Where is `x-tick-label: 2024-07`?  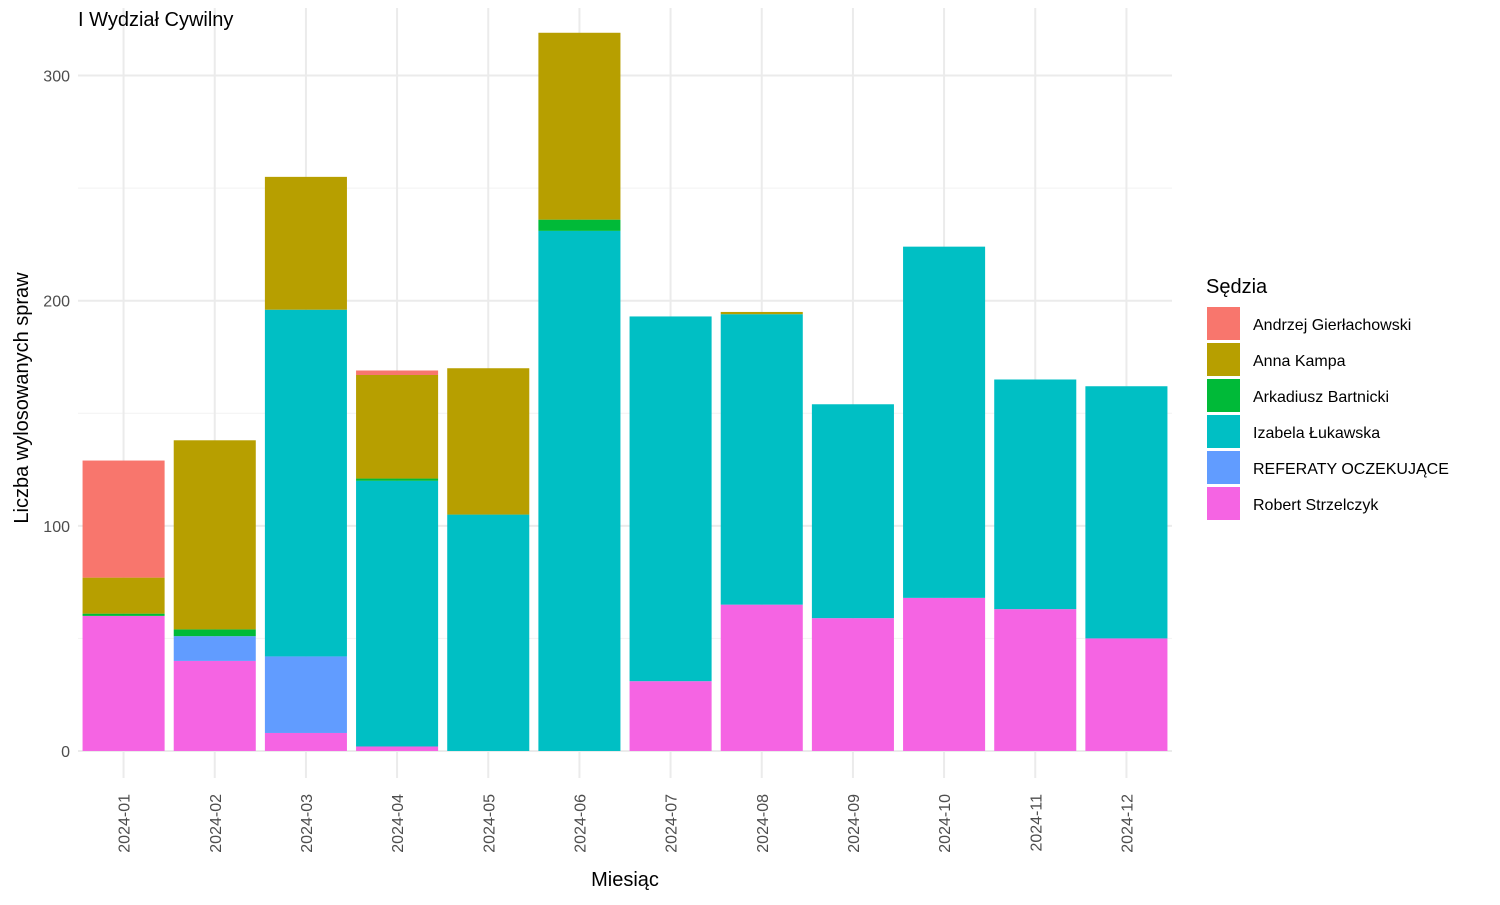 x-tick-label: 2024-07 is located at coordinates (672, 823).